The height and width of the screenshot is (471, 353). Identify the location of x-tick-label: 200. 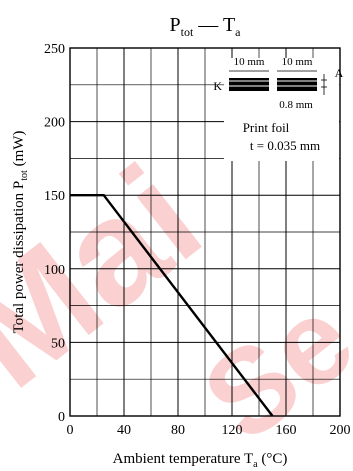
(340, 430).